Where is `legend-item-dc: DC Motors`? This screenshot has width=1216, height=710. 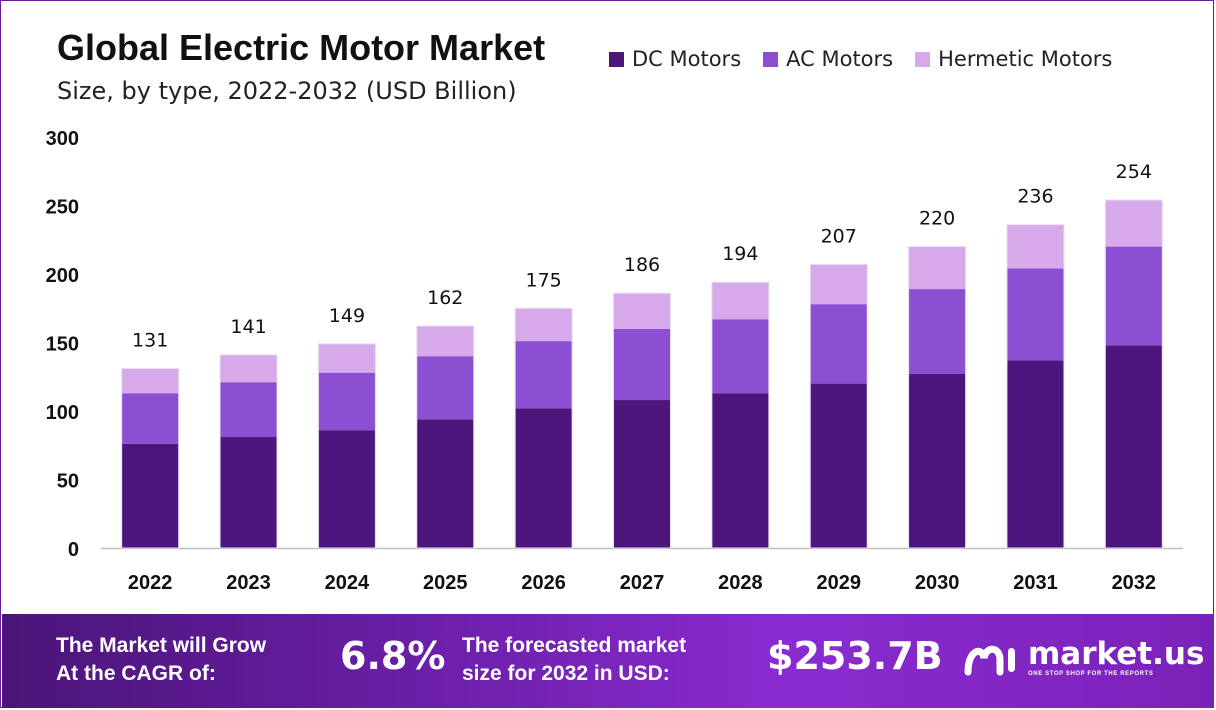 legend-item-dc: DC Motors is located at coordinates (675, 59).